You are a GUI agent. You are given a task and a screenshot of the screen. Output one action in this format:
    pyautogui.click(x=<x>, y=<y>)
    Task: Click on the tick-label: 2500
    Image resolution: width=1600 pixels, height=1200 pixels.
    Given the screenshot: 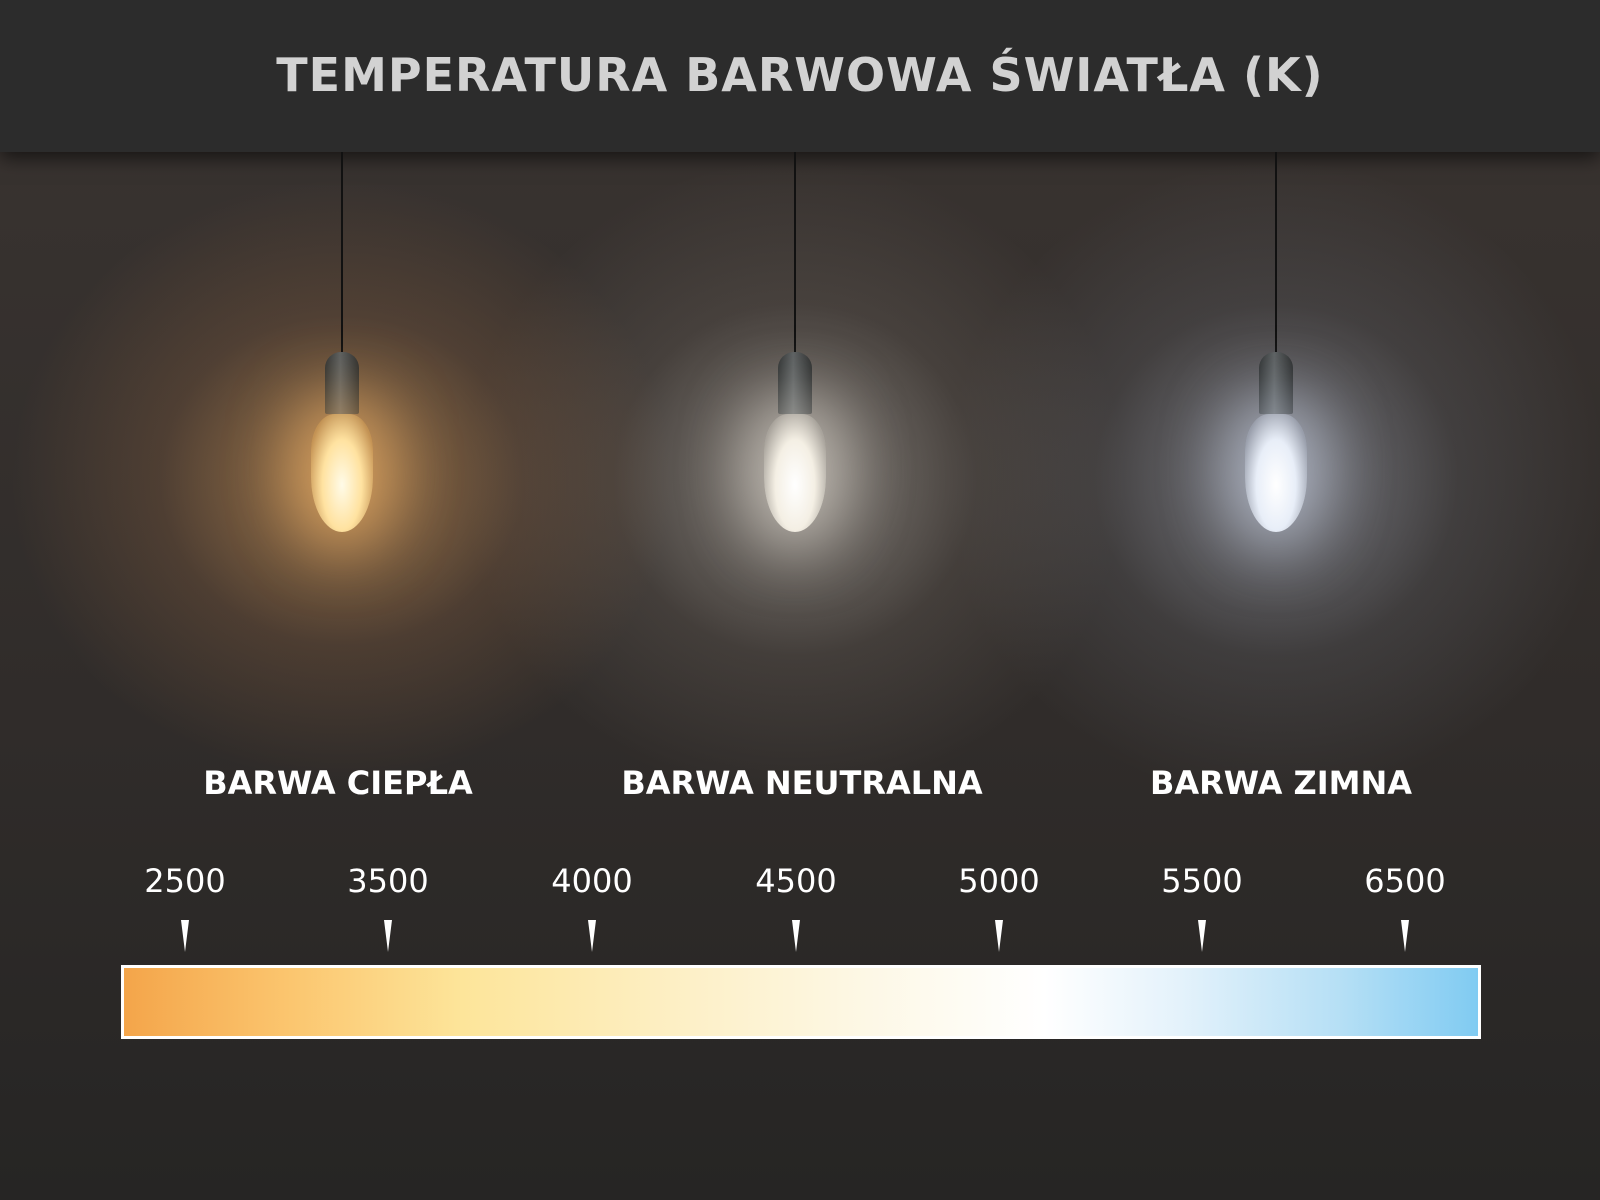 What is the action you would take?
    pyautogui.click(x=185, y=881)
    